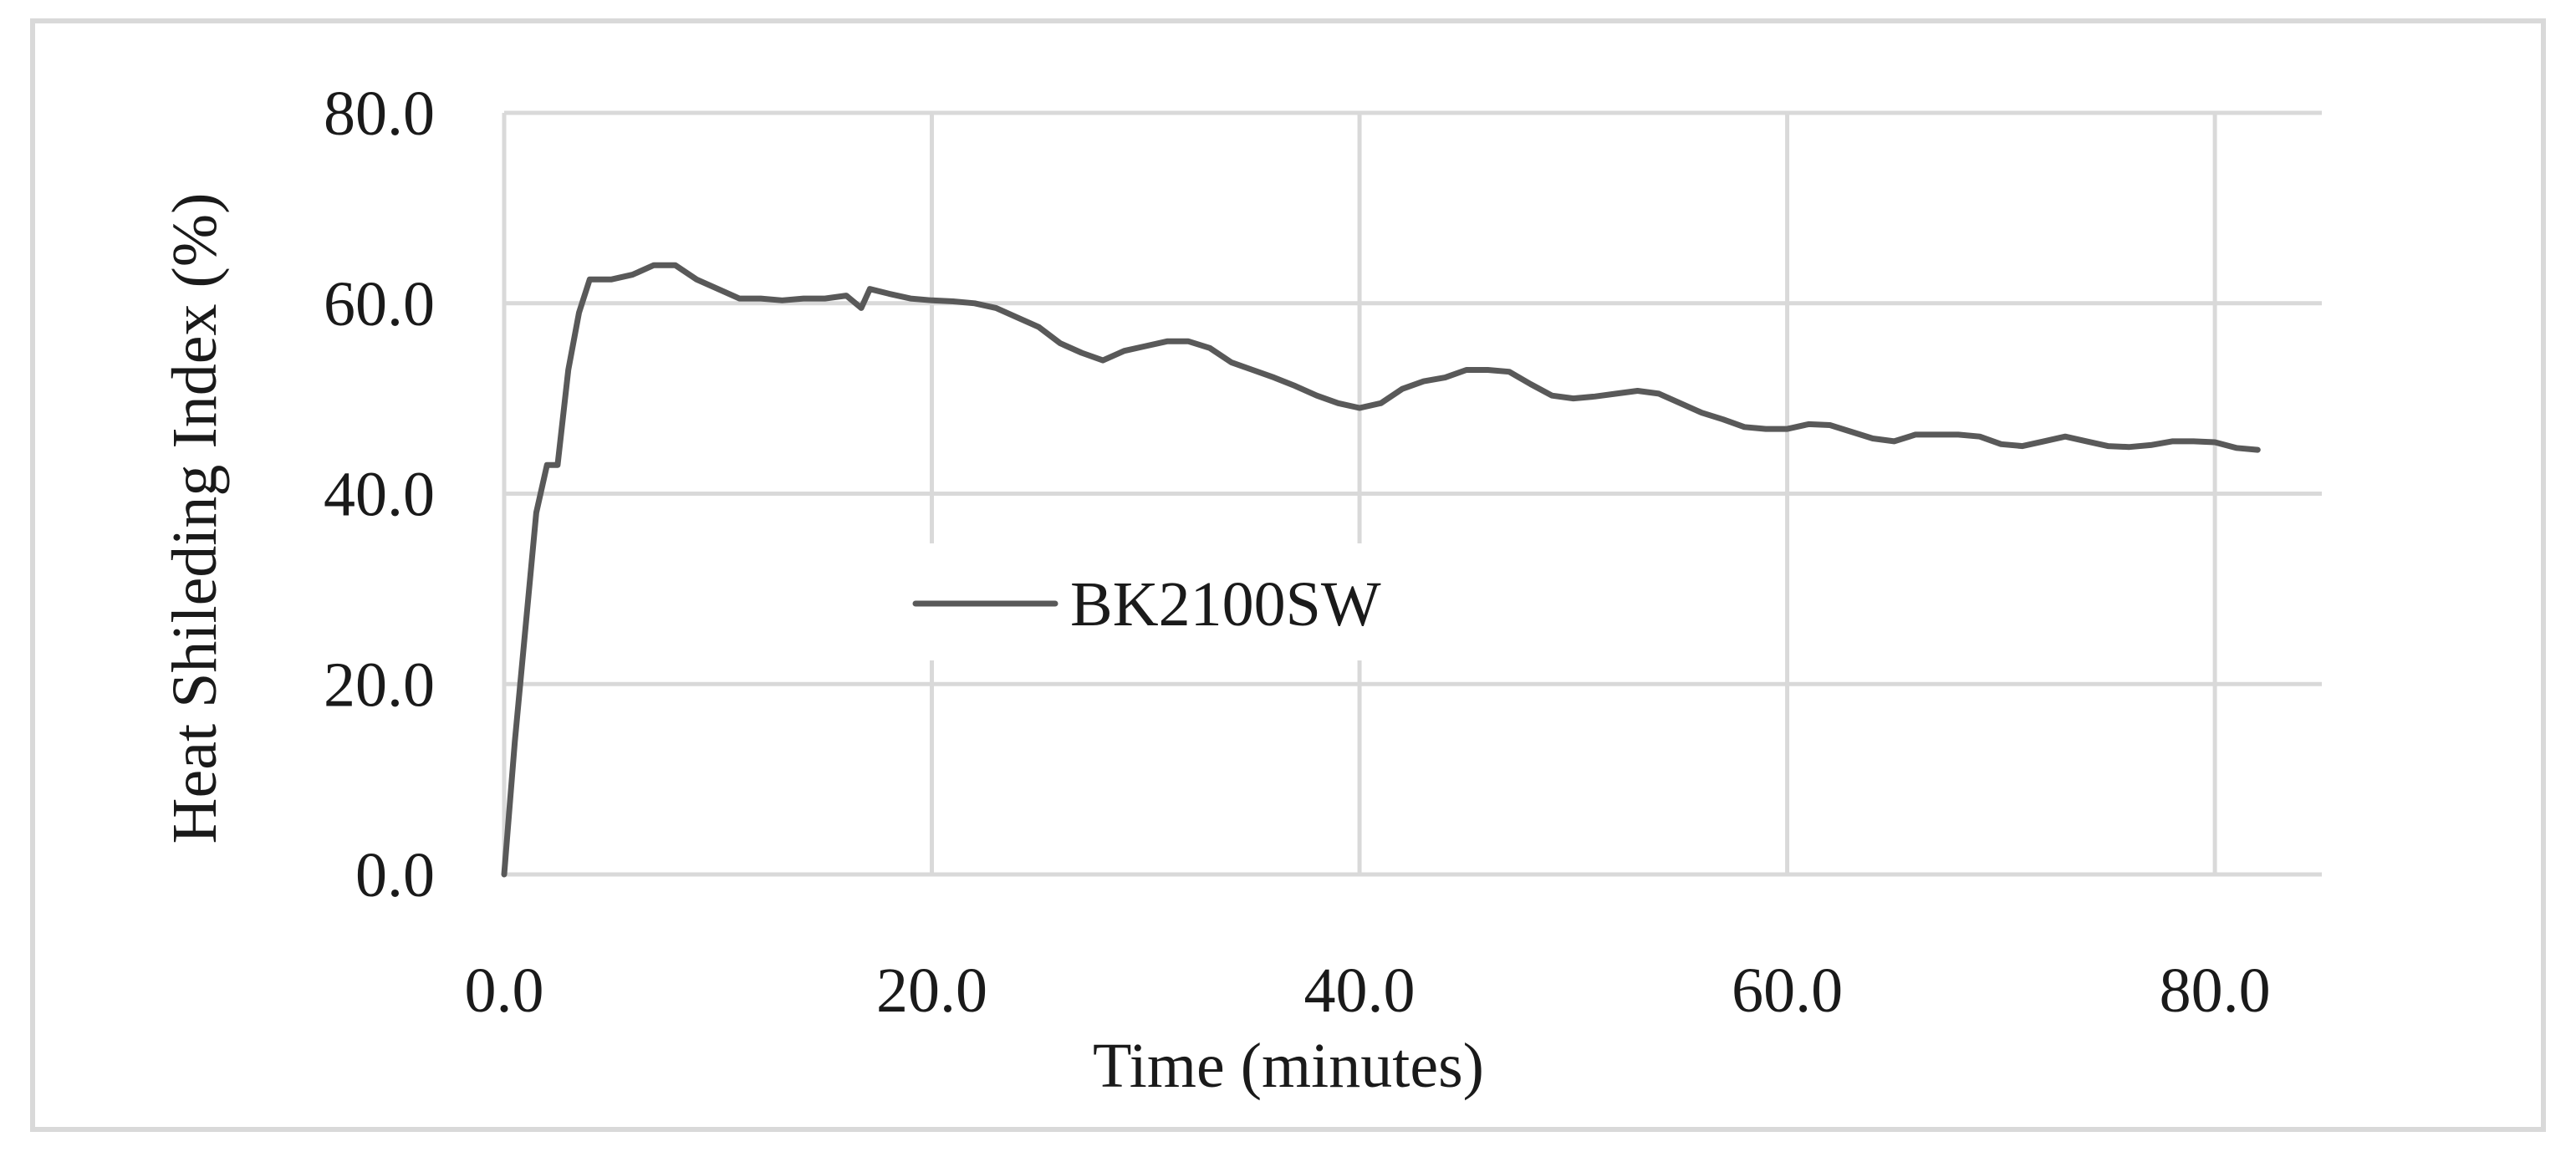 The height and width of the screenshot is (1157, 2576). I want to click on x-tick-label: 20.0, so click(931, 991).